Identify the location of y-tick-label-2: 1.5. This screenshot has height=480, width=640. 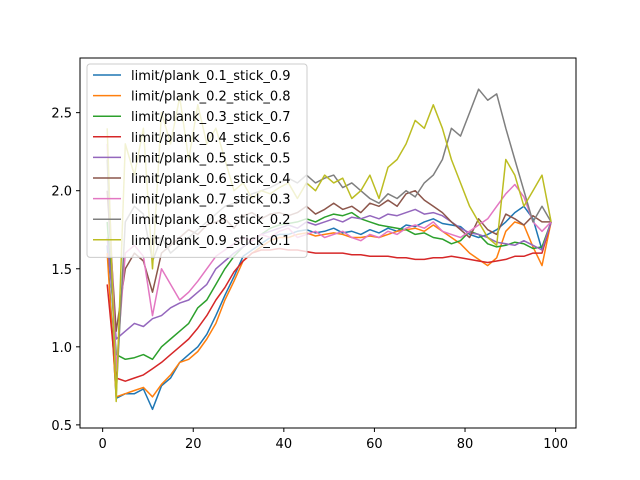
(61, 270).